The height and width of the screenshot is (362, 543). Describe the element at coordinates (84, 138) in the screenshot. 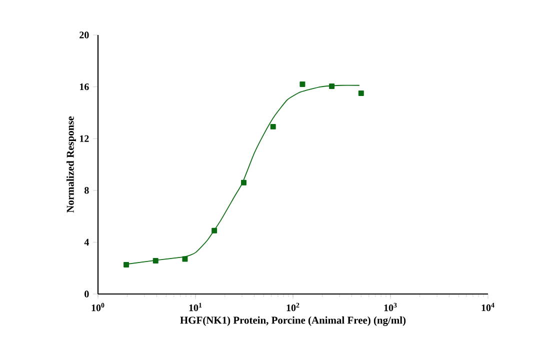

I see `y-tick-label: 12` at that location.